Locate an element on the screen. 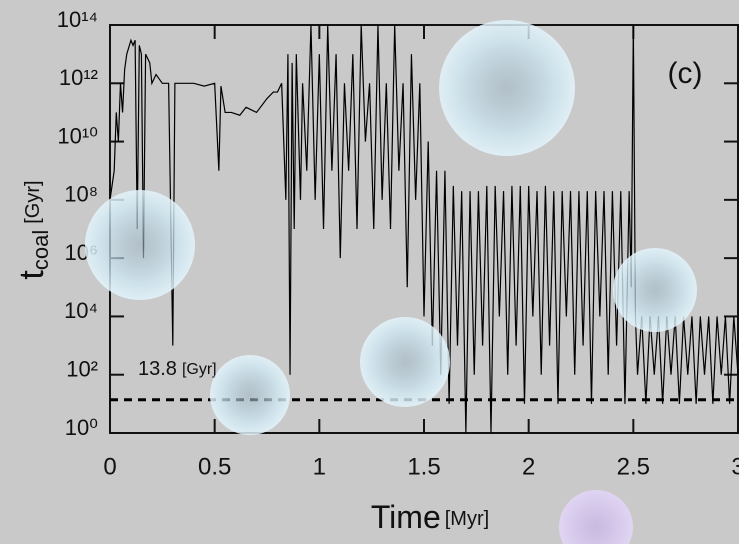 The height and width of the screenshot is (544, 739). y-tick-label: 10⁴ is located at coordinates (81, 310).